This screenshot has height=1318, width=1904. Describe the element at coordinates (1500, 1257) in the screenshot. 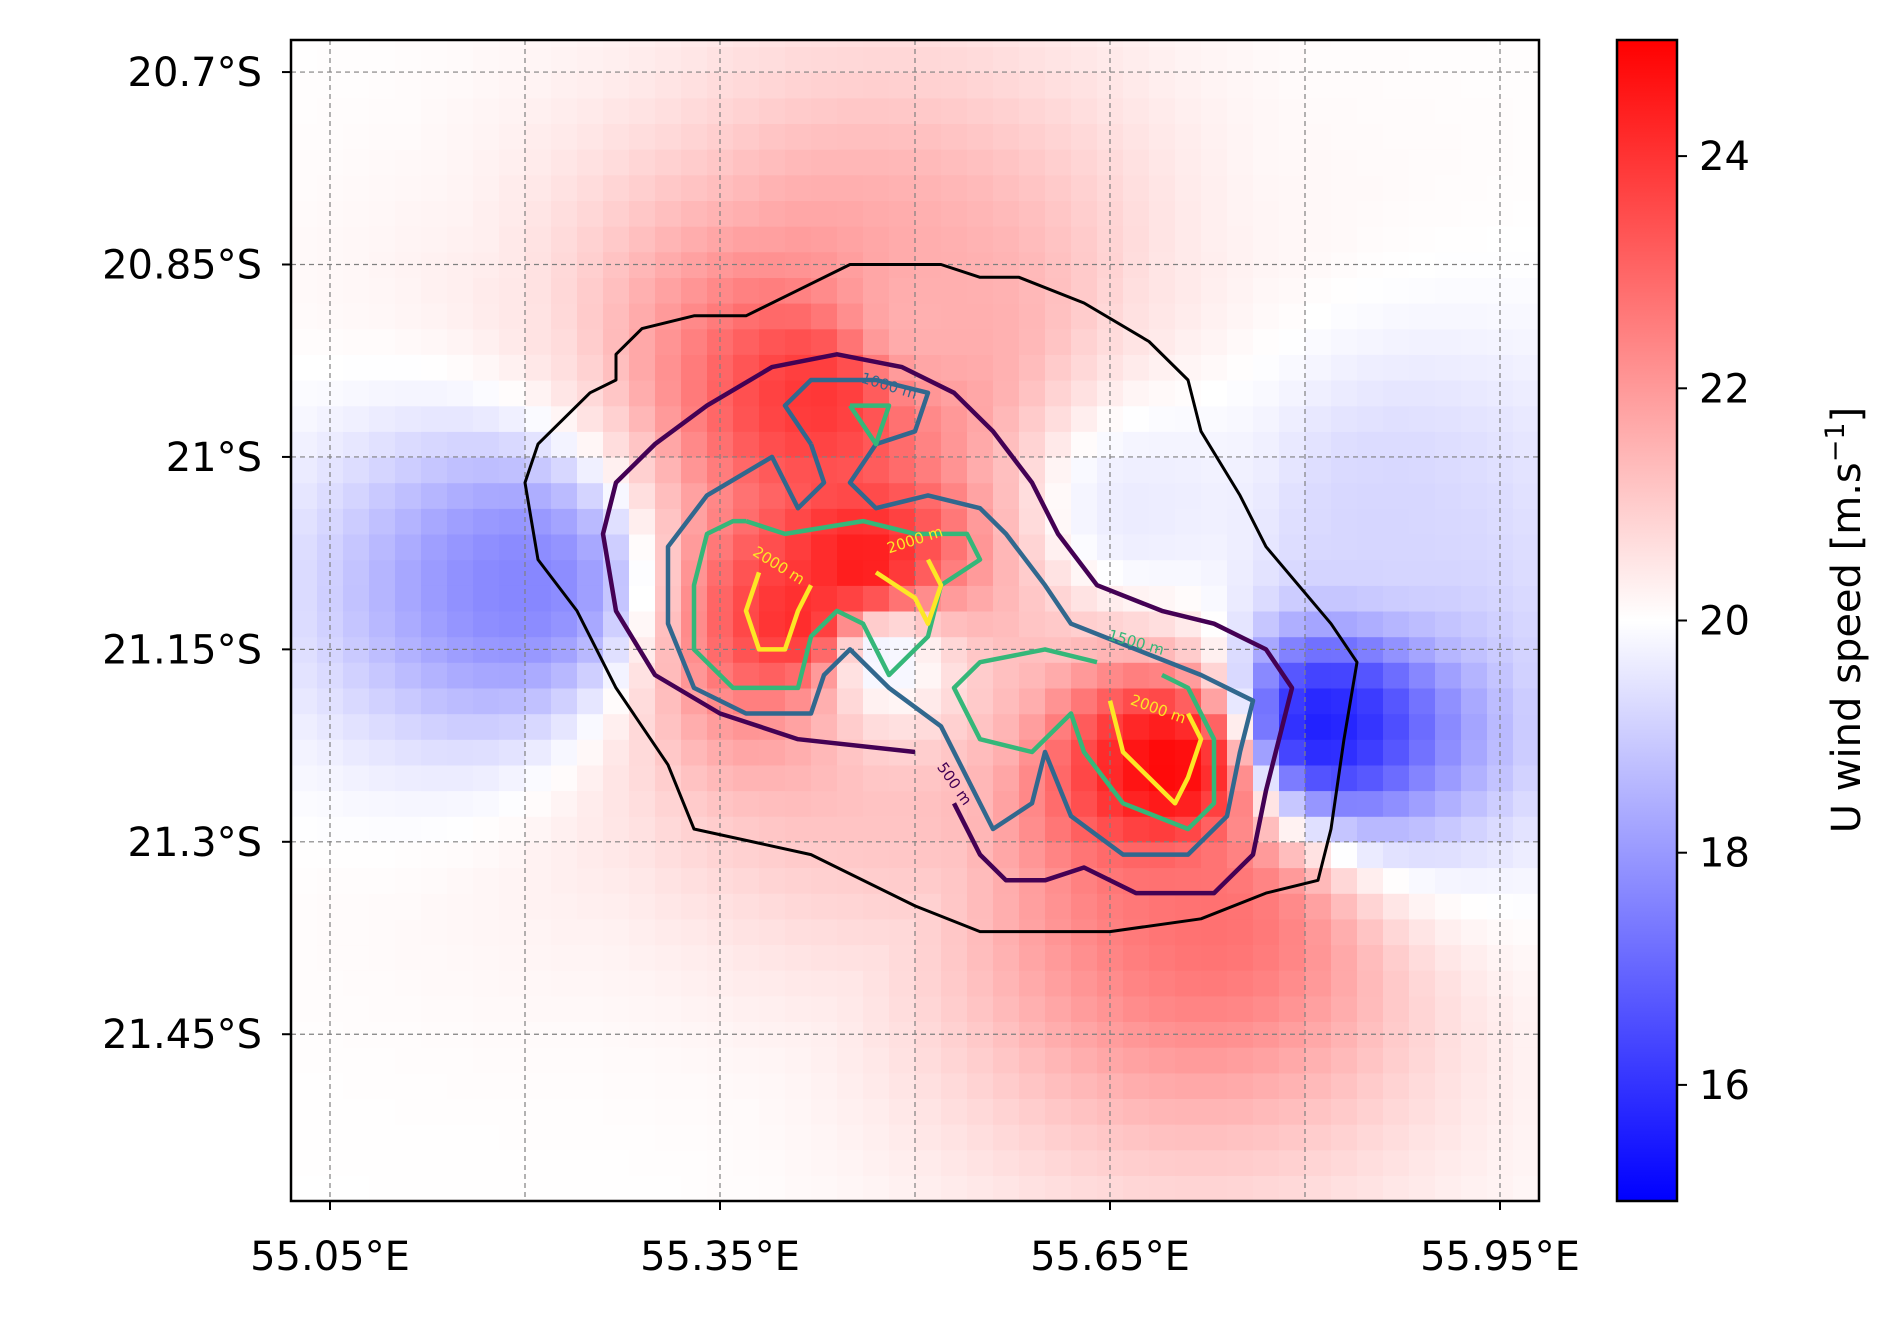

I see `x-tick-label: 55.95°E` at that location.